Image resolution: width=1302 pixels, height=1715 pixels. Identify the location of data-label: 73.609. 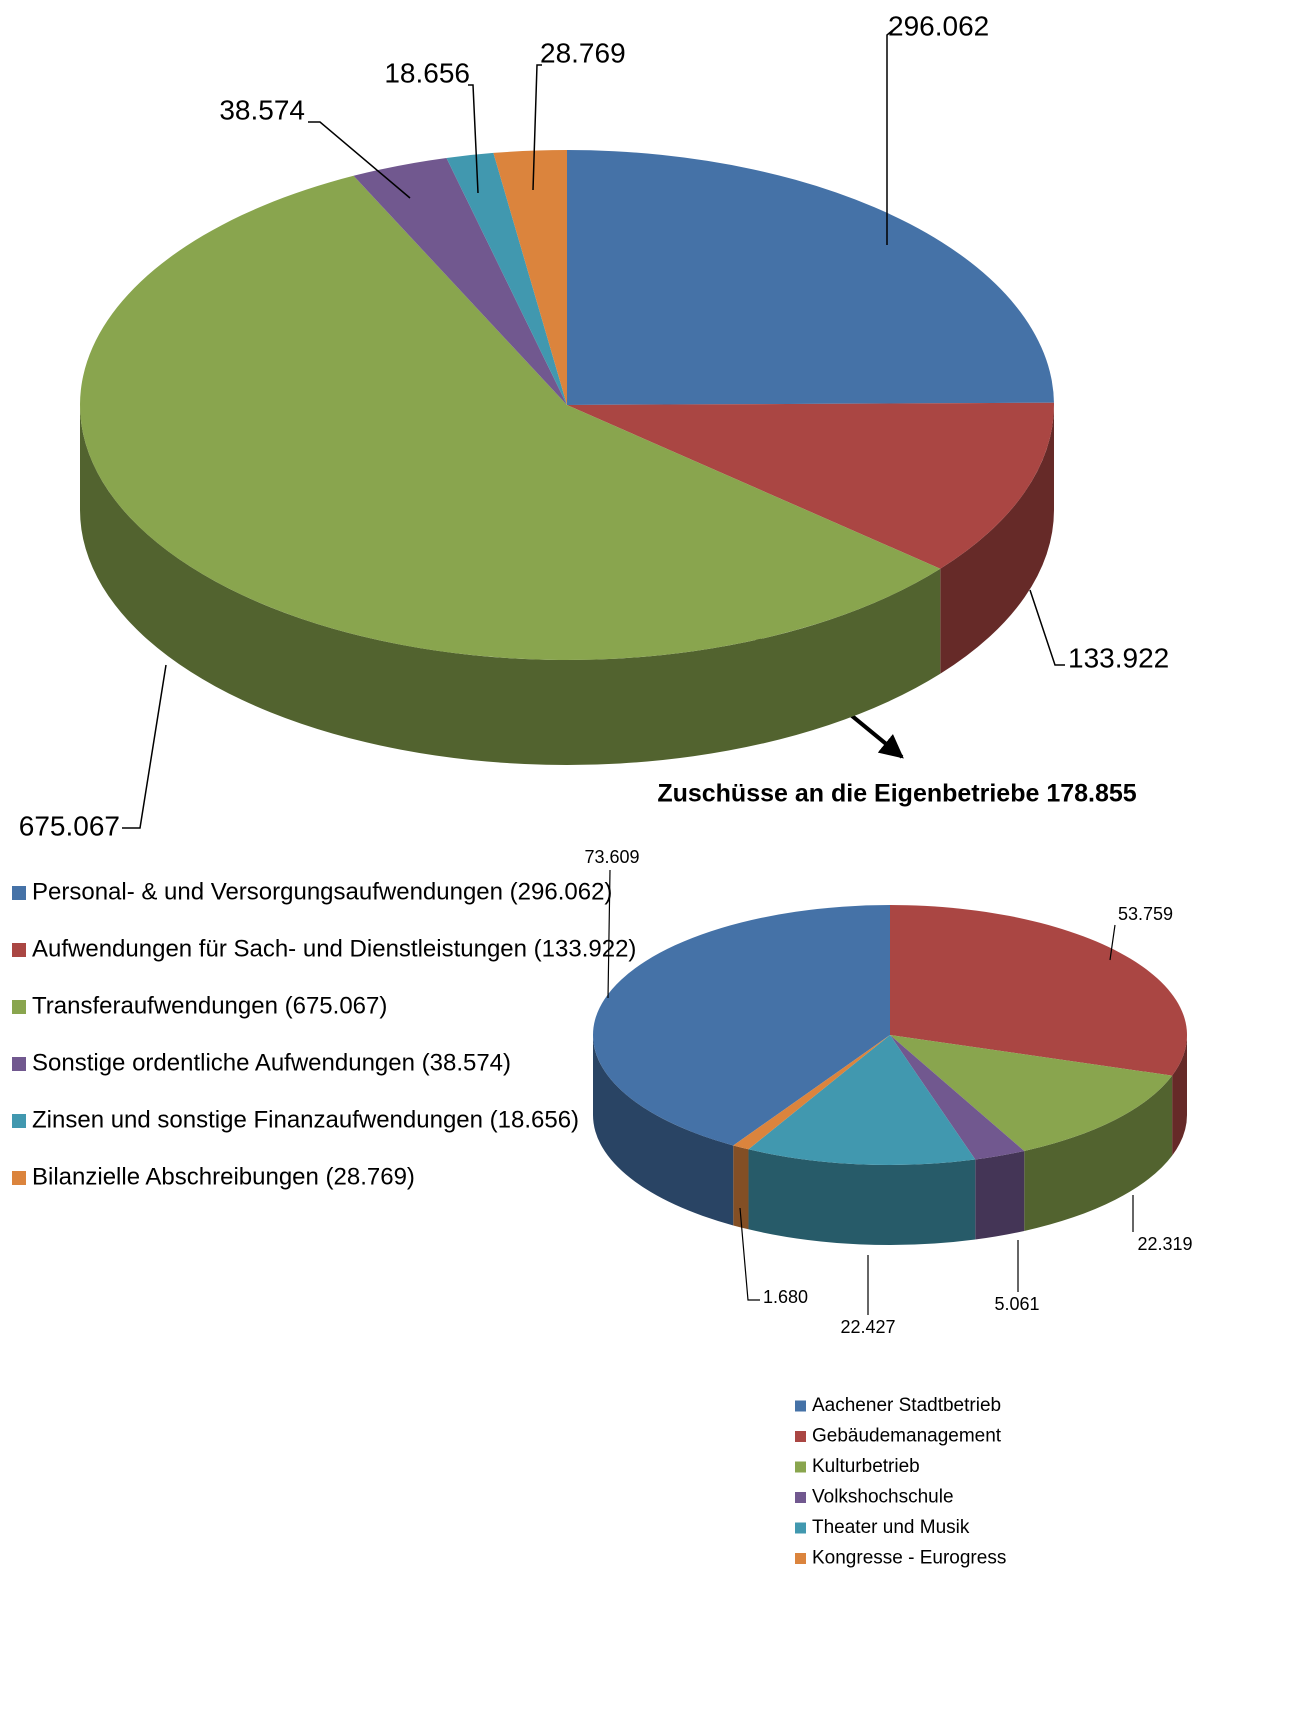
(611, 857).